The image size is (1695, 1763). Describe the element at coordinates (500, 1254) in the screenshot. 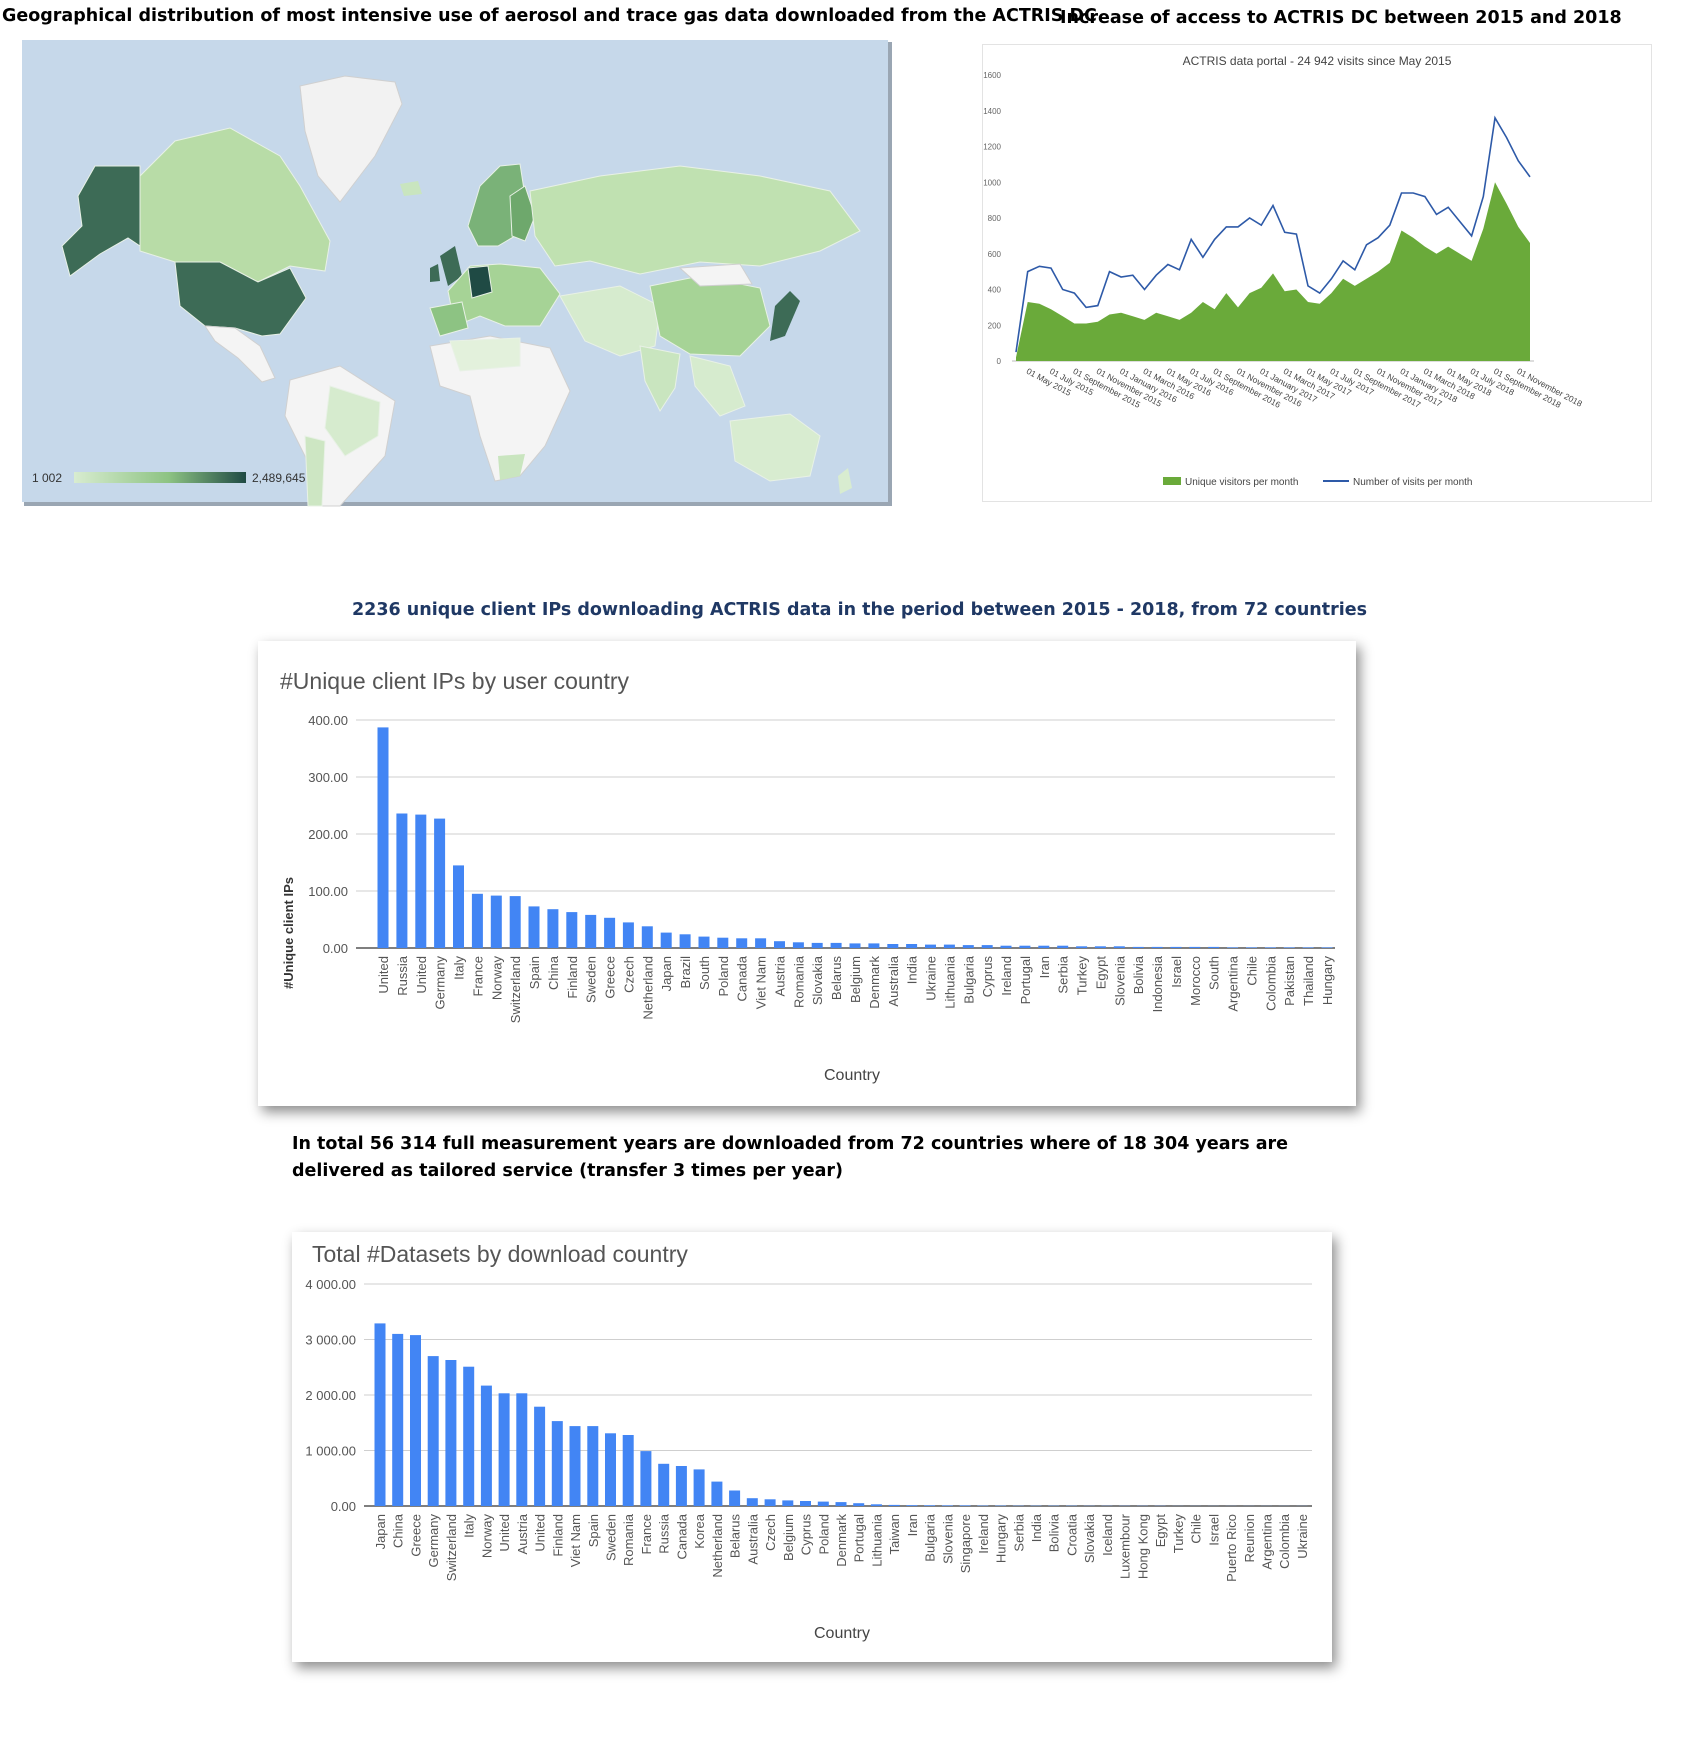

I see `datasets-chart-title: Total #Datasets by download country` at that location.